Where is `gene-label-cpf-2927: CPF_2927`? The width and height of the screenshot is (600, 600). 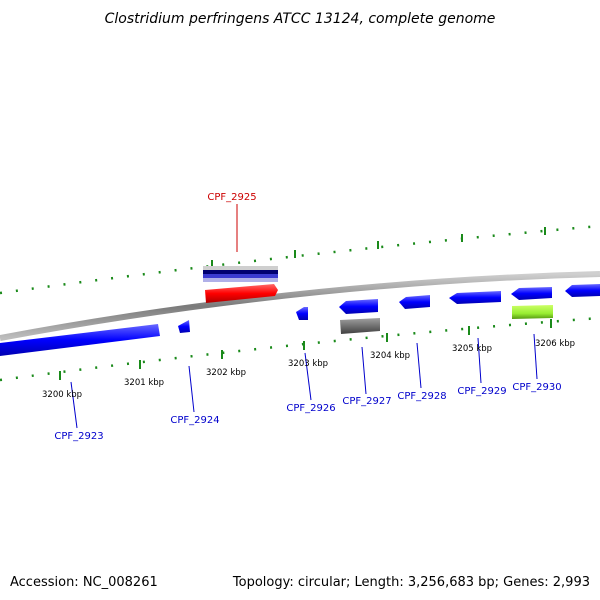
gene-label-cpf-2927: CPF_2927 is located at coordinates (366, 401).